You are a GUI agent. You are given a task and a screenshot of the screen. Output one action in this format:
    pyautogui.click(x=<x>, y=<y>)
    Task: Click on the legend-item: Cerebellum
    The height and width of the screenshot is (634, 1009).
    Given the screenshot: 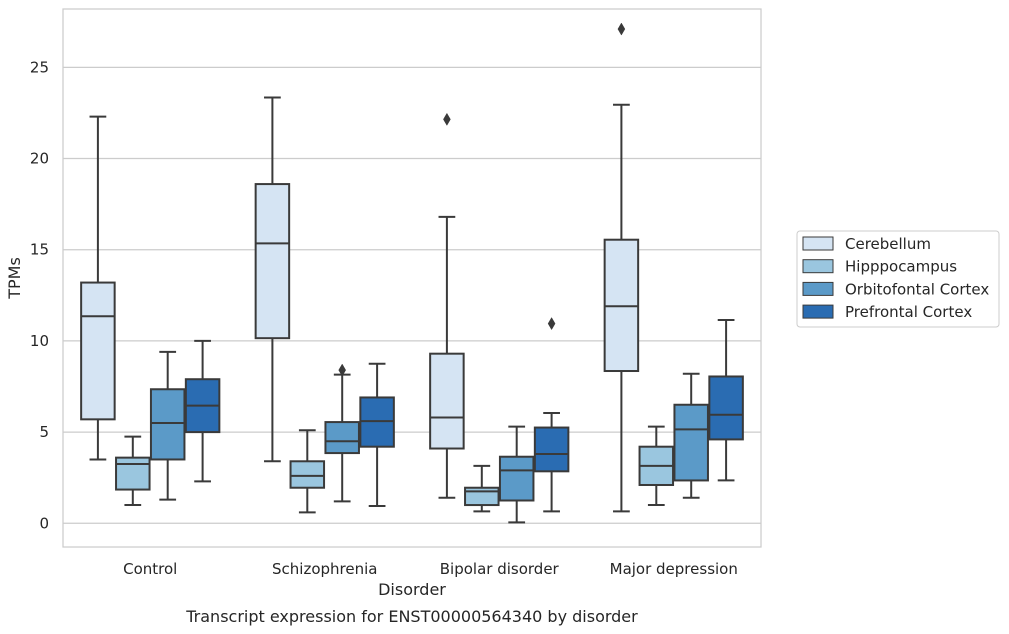 What is the action you would take?
    pyautogui.click(x=866, y=244)
    